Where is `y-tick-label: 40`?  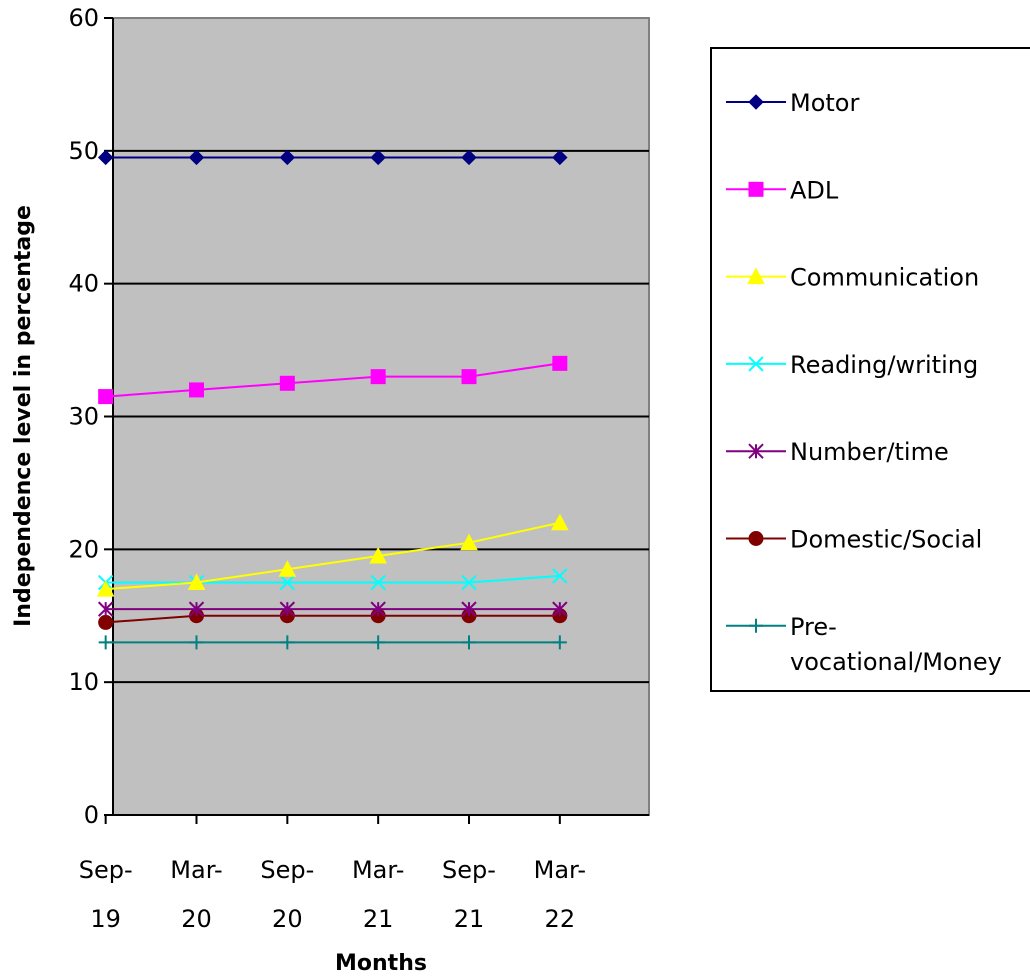 y-tick-label: 40 is located at coordinates (83, 284).